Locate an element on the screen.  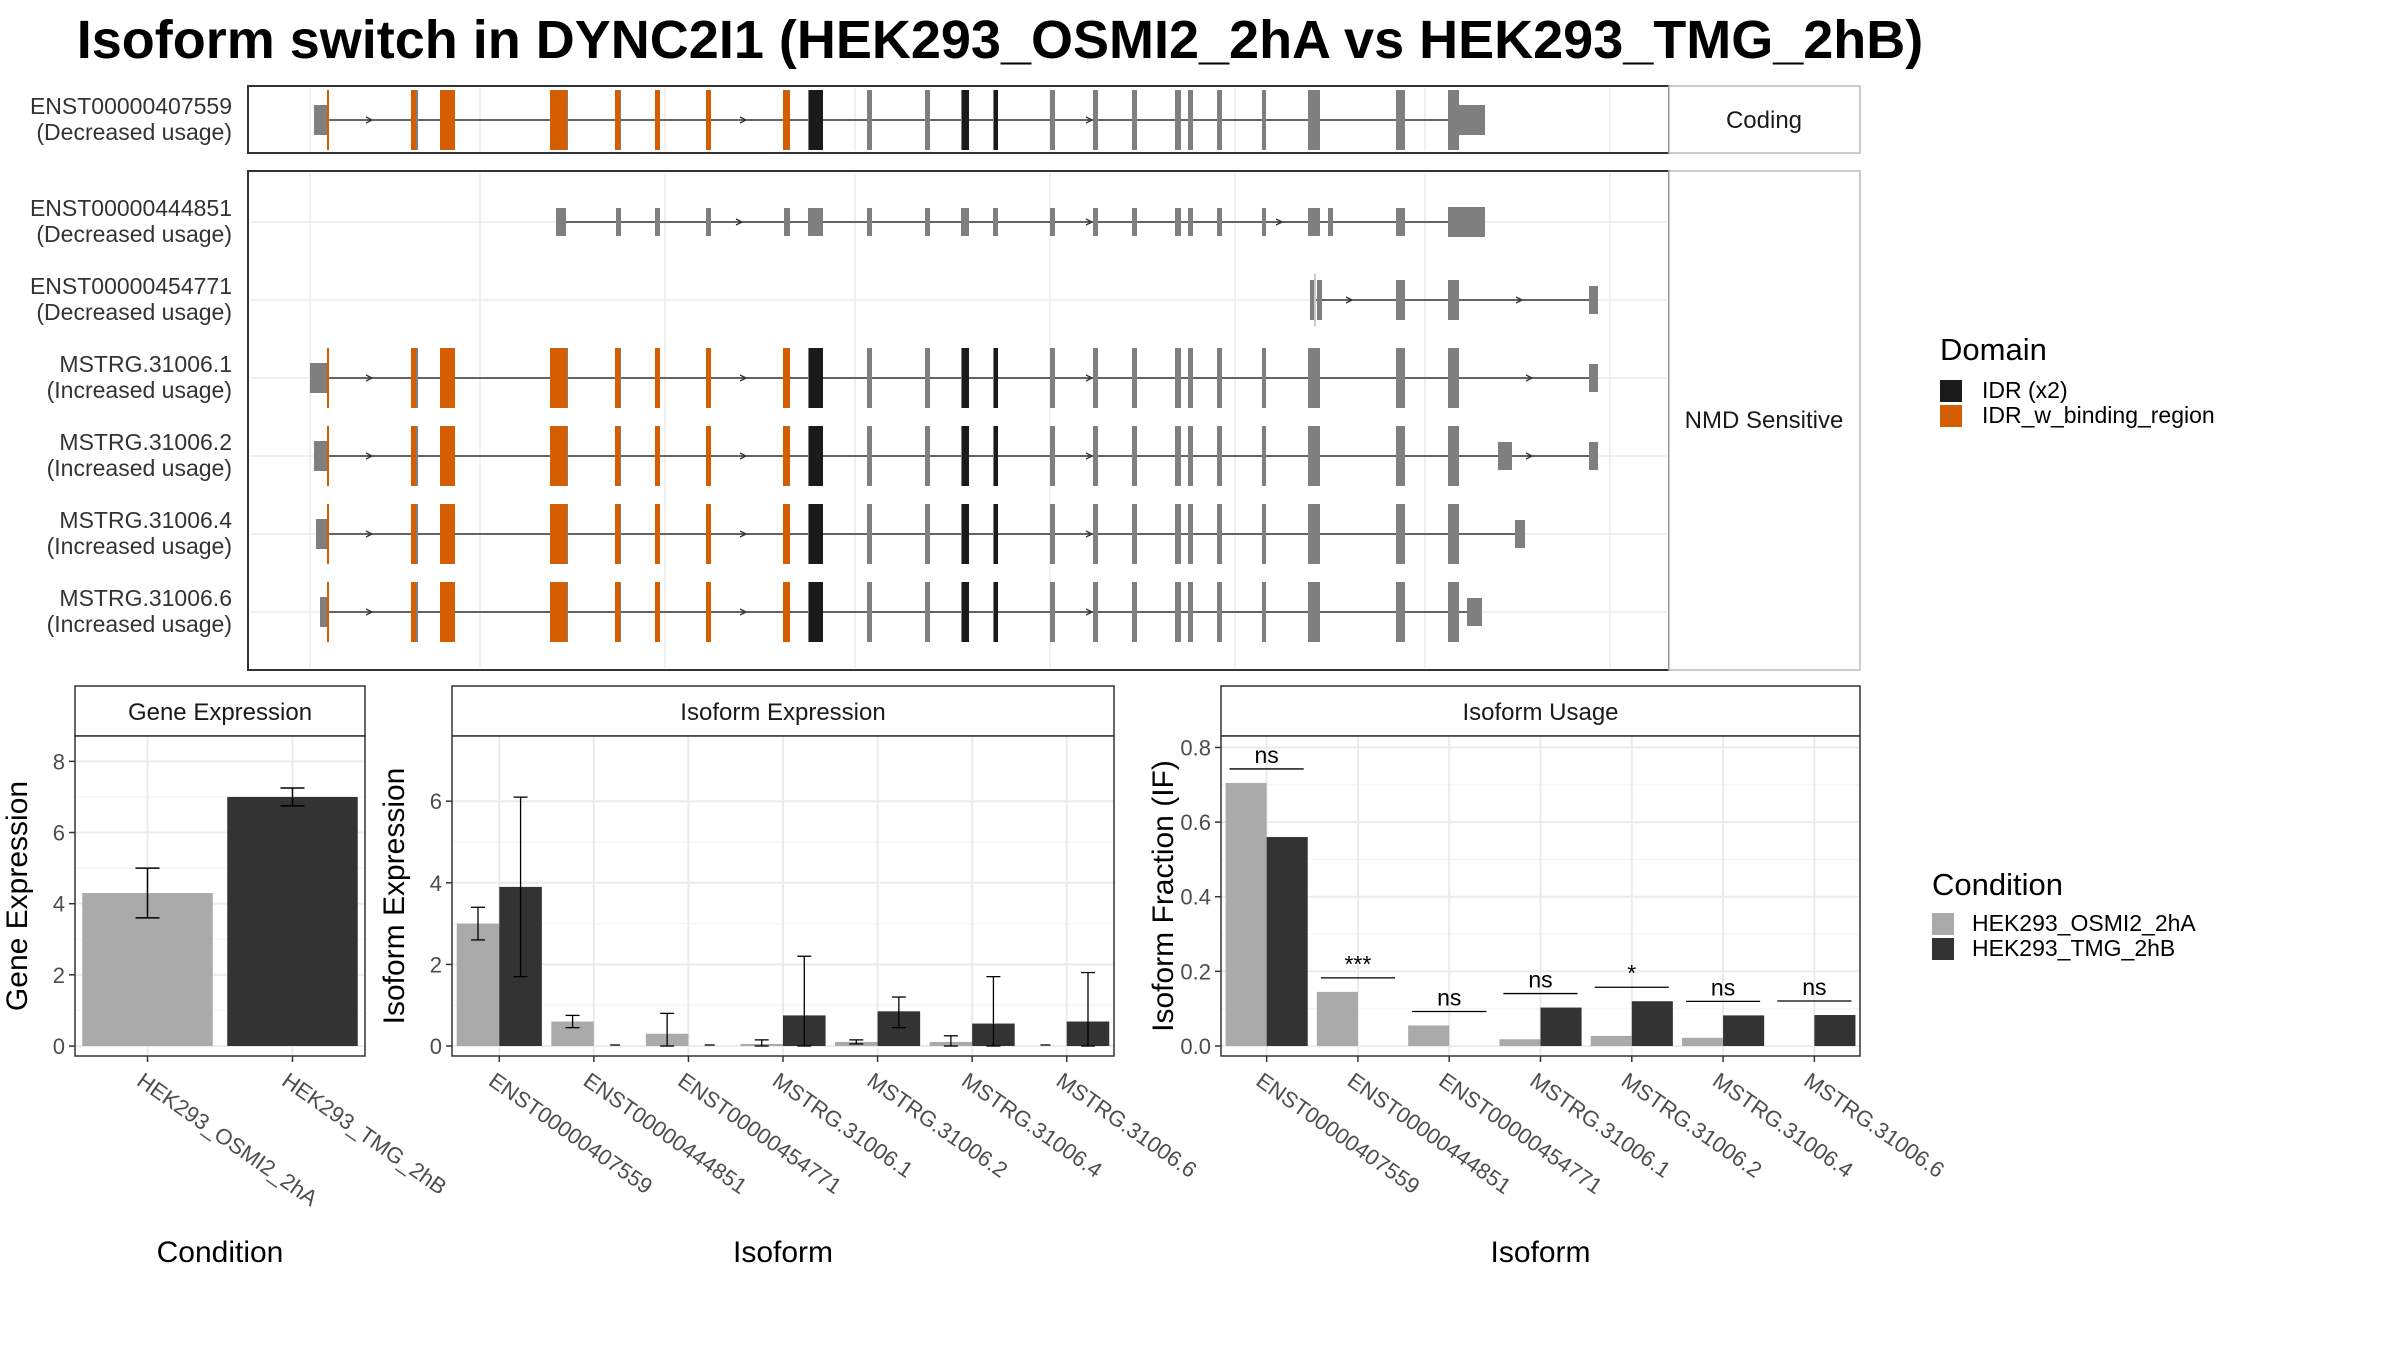
y-tick-label: 0.0 is located at coordinates (1195, 1046).